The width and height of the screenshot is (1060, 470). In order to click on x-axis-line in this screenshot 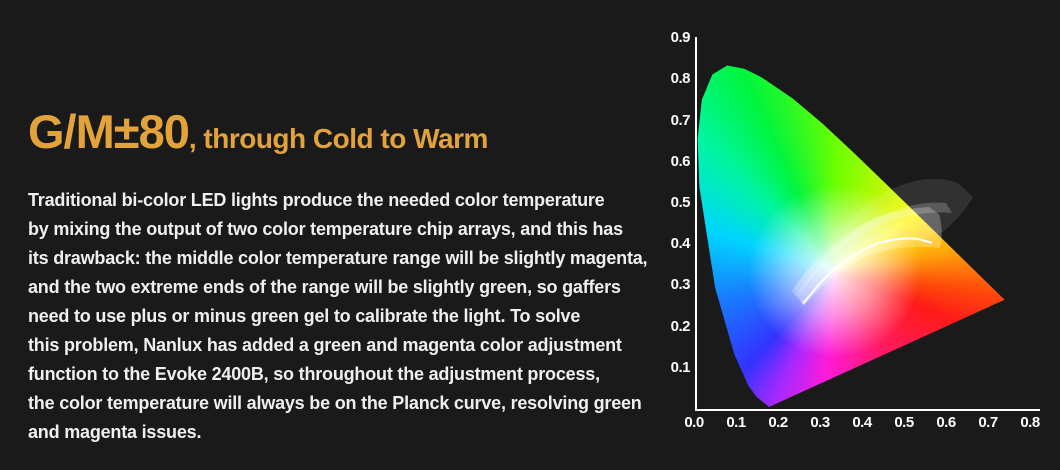, I will do `click(867, 410)`.